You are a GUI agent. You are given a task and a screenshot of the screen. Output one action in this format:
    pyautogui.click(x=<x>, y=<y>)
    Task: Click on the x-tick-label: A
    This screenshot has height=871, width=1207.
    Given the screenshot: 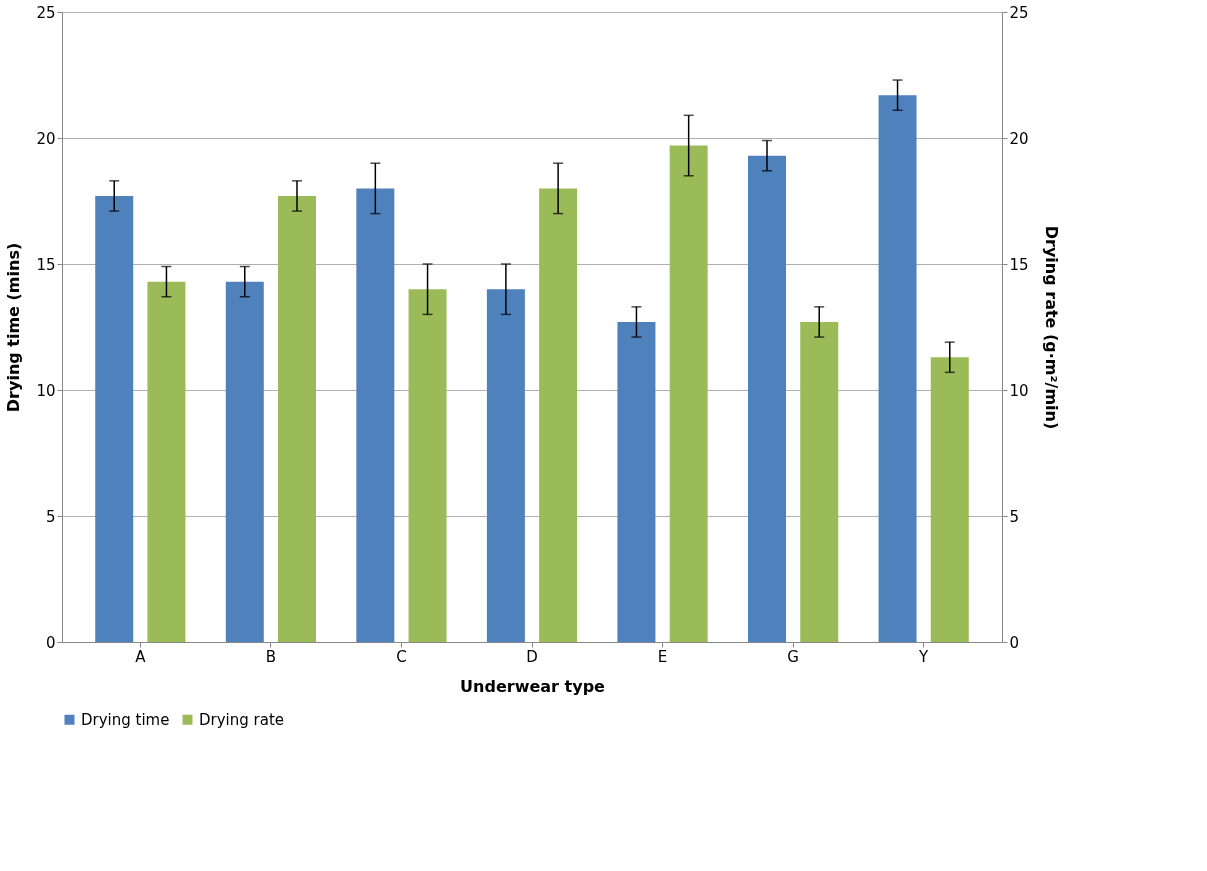 What is the action you would take?
    pyautogui.click(x=141, y=656)
    